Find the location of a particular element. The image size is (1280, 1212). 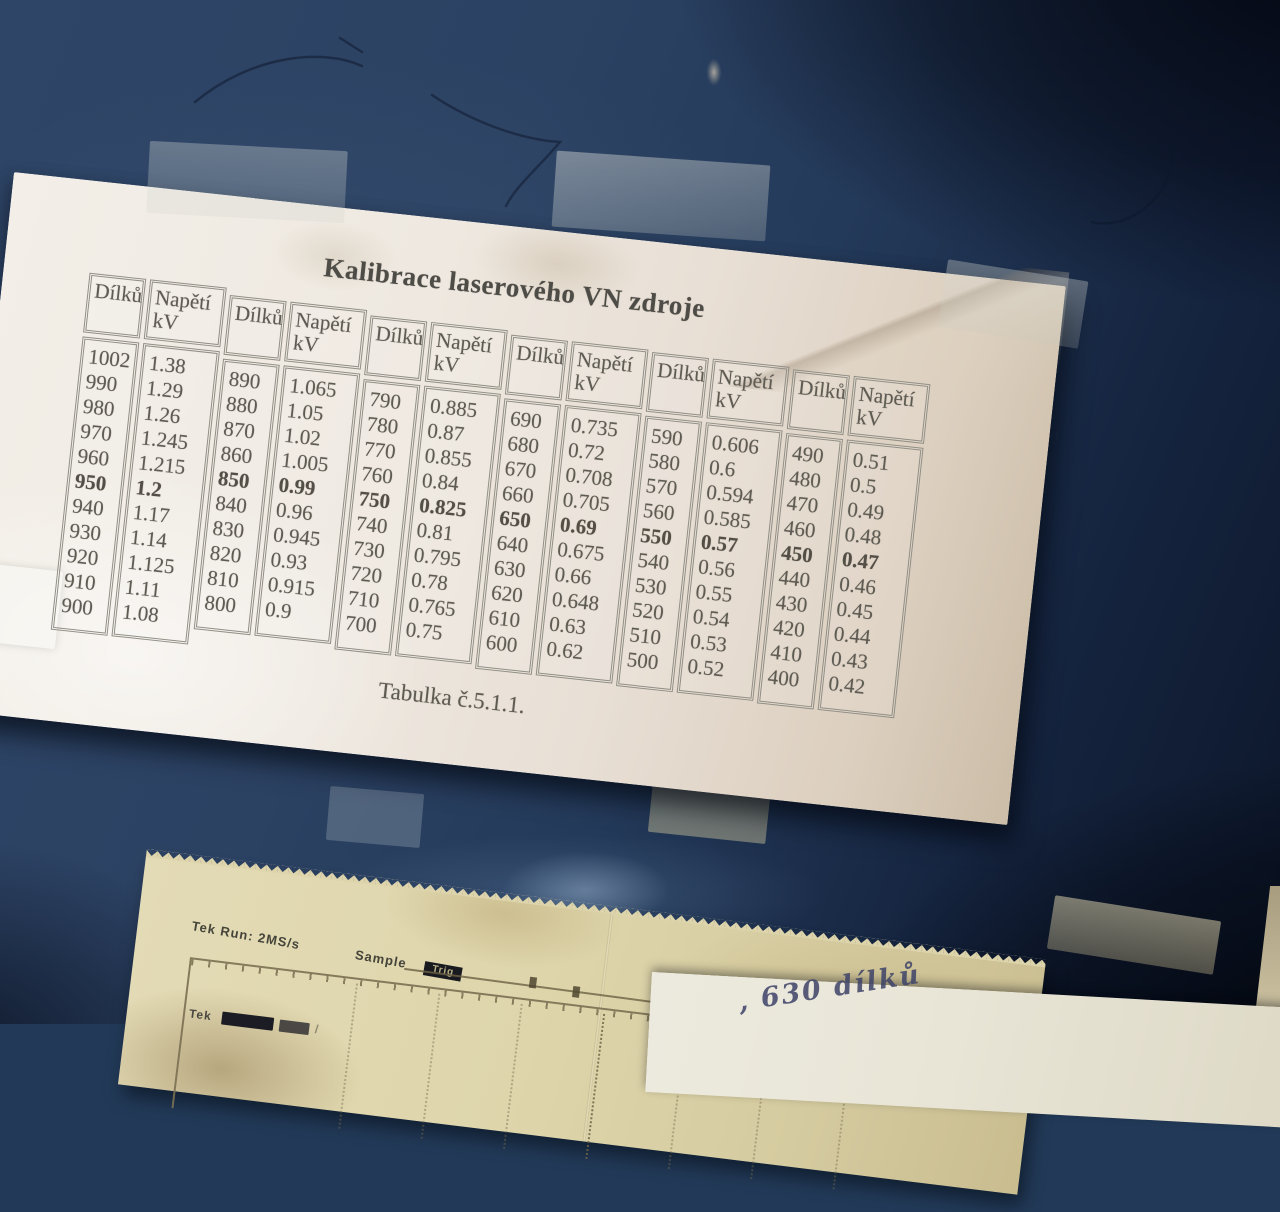

channel-marker is located at coordinates (576, 992).